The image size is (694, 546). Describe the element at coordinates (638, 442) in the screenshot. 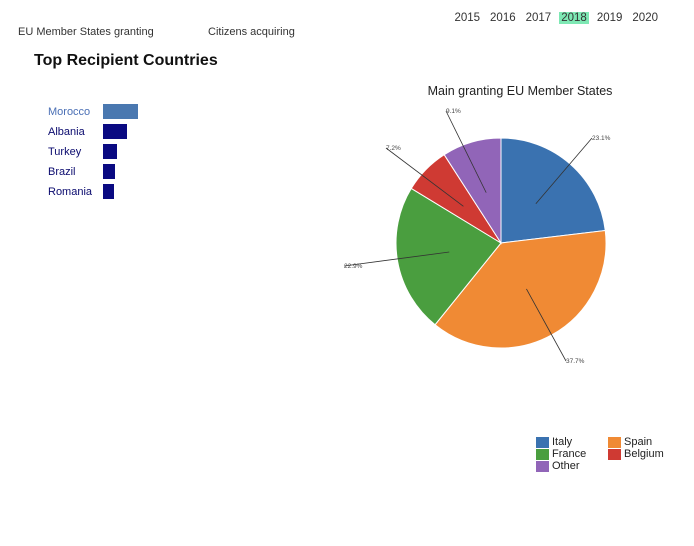

I see `legend-label: Spain` at that location.